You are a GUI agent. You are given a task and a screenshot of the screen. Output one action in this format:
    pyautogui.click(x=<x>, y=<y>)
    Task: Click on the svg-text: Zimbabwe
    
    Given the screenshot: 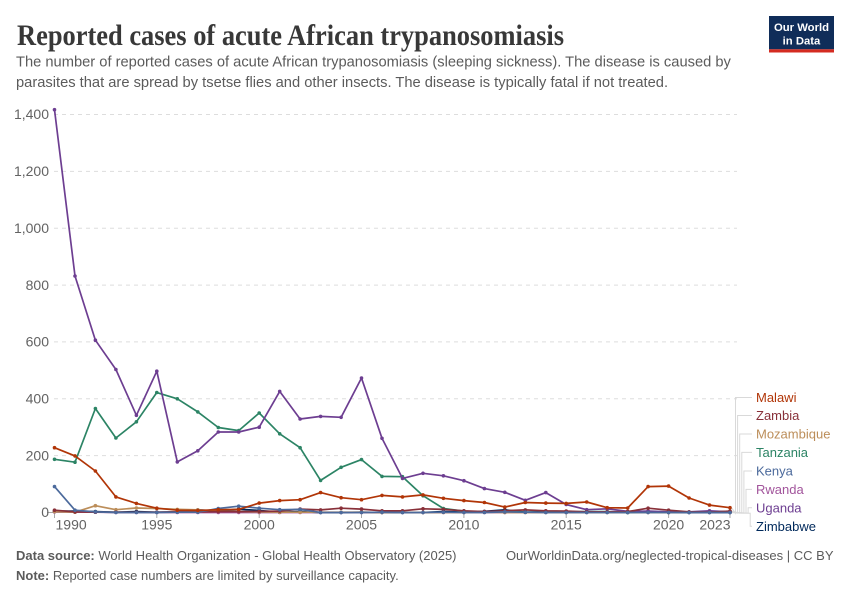 What is the action you would take?
    pyautogui.click(x=786, y=526)
    